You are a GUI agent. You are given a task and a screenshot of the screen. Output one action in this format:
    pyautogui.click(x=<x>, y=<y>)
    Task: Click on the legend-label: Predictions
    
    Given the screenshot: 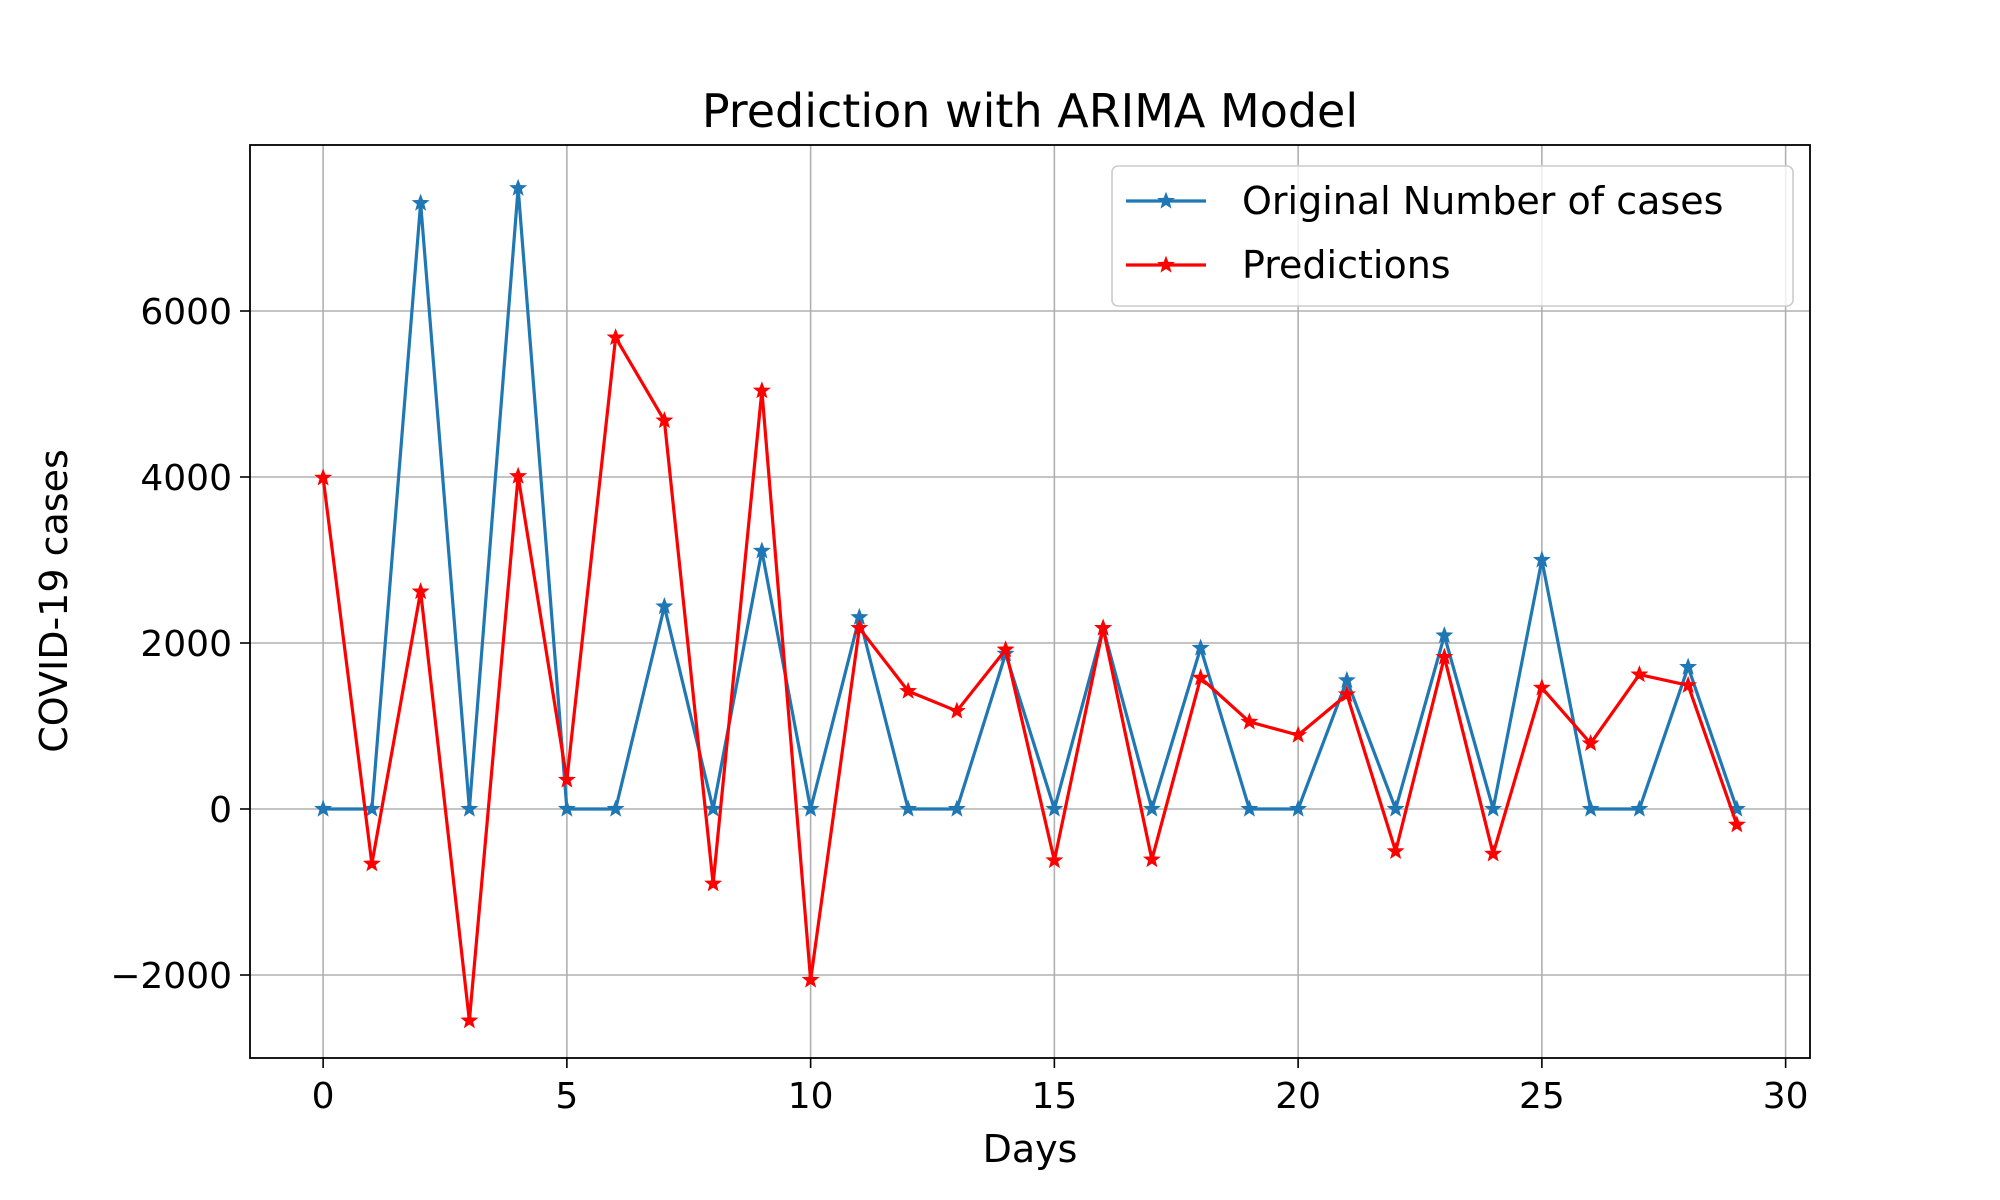 What is the action you would take?
    pyautogui.click(x=1346, y=265)
    